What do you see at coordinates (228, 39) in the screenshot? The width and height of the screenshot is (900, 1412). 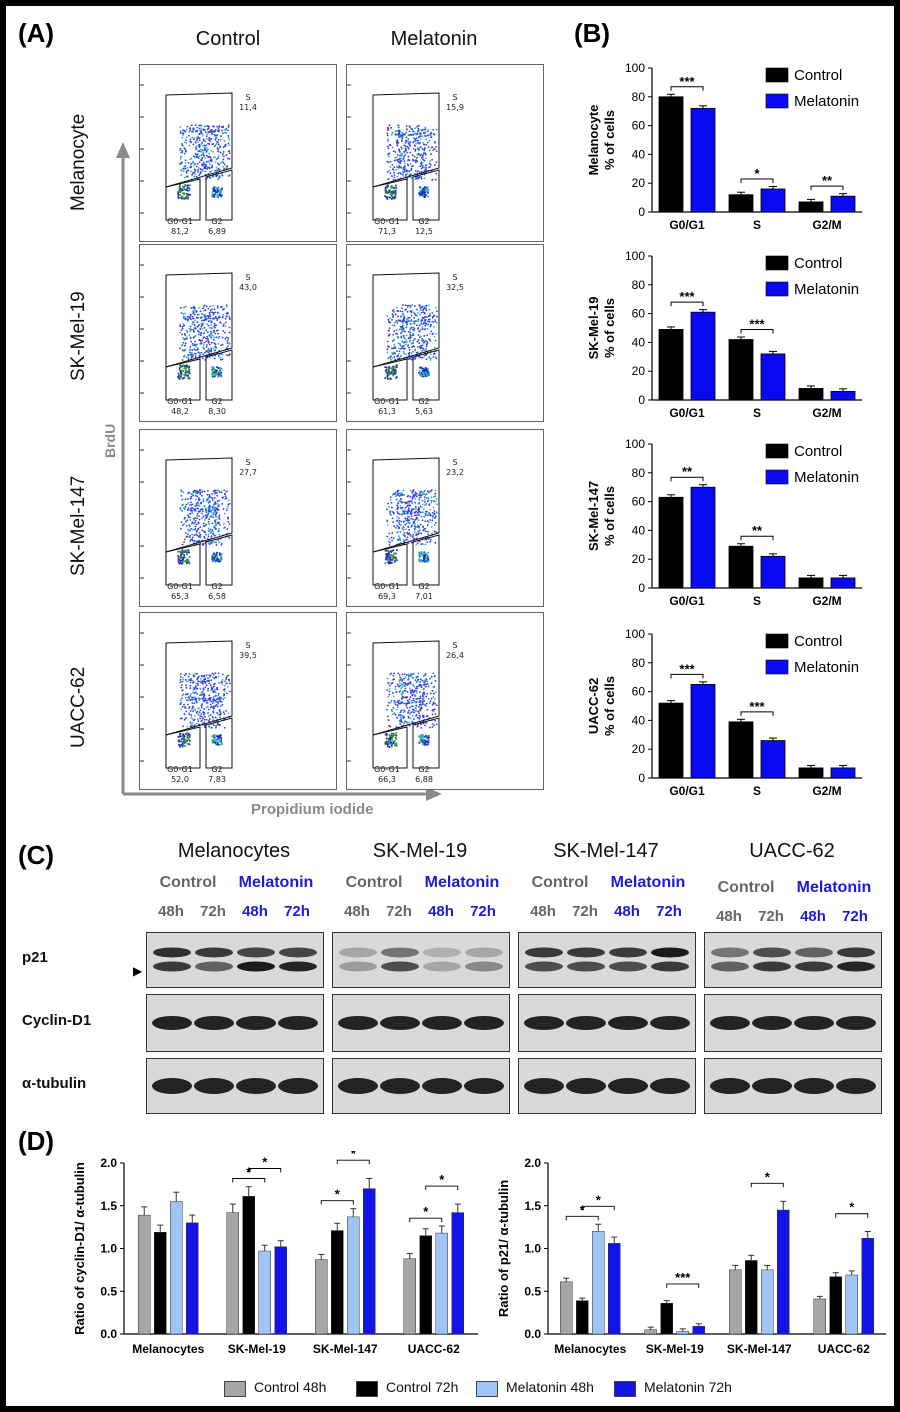 I see `col-header-control: Control` at bounding box center [228, 39].